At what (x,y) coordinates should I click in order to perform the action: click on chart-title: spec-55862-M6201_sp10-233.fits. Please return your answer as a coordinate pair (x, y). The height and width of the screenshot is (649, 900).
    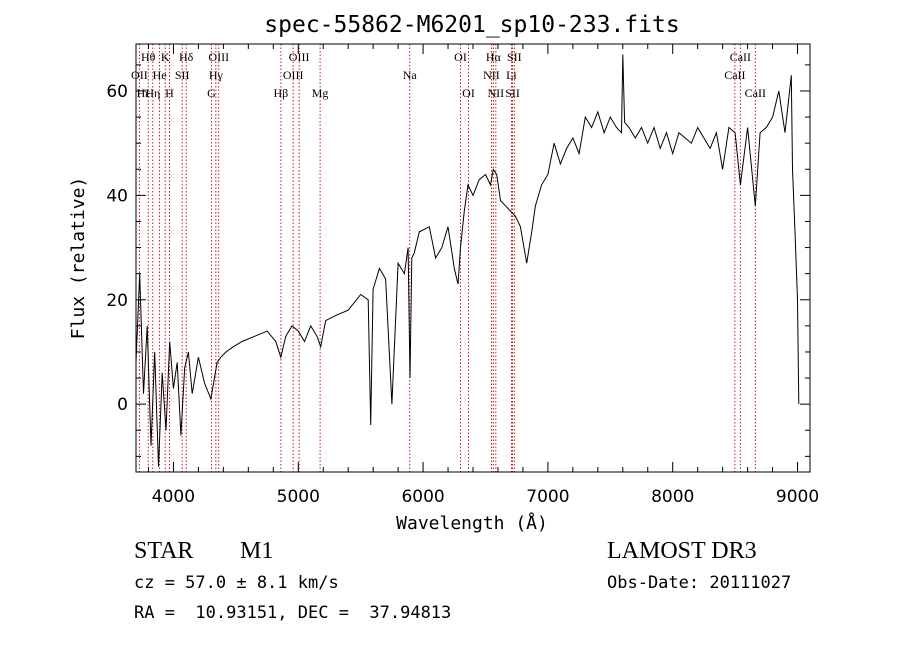
    Looking at the image, I should click on (471, 25).